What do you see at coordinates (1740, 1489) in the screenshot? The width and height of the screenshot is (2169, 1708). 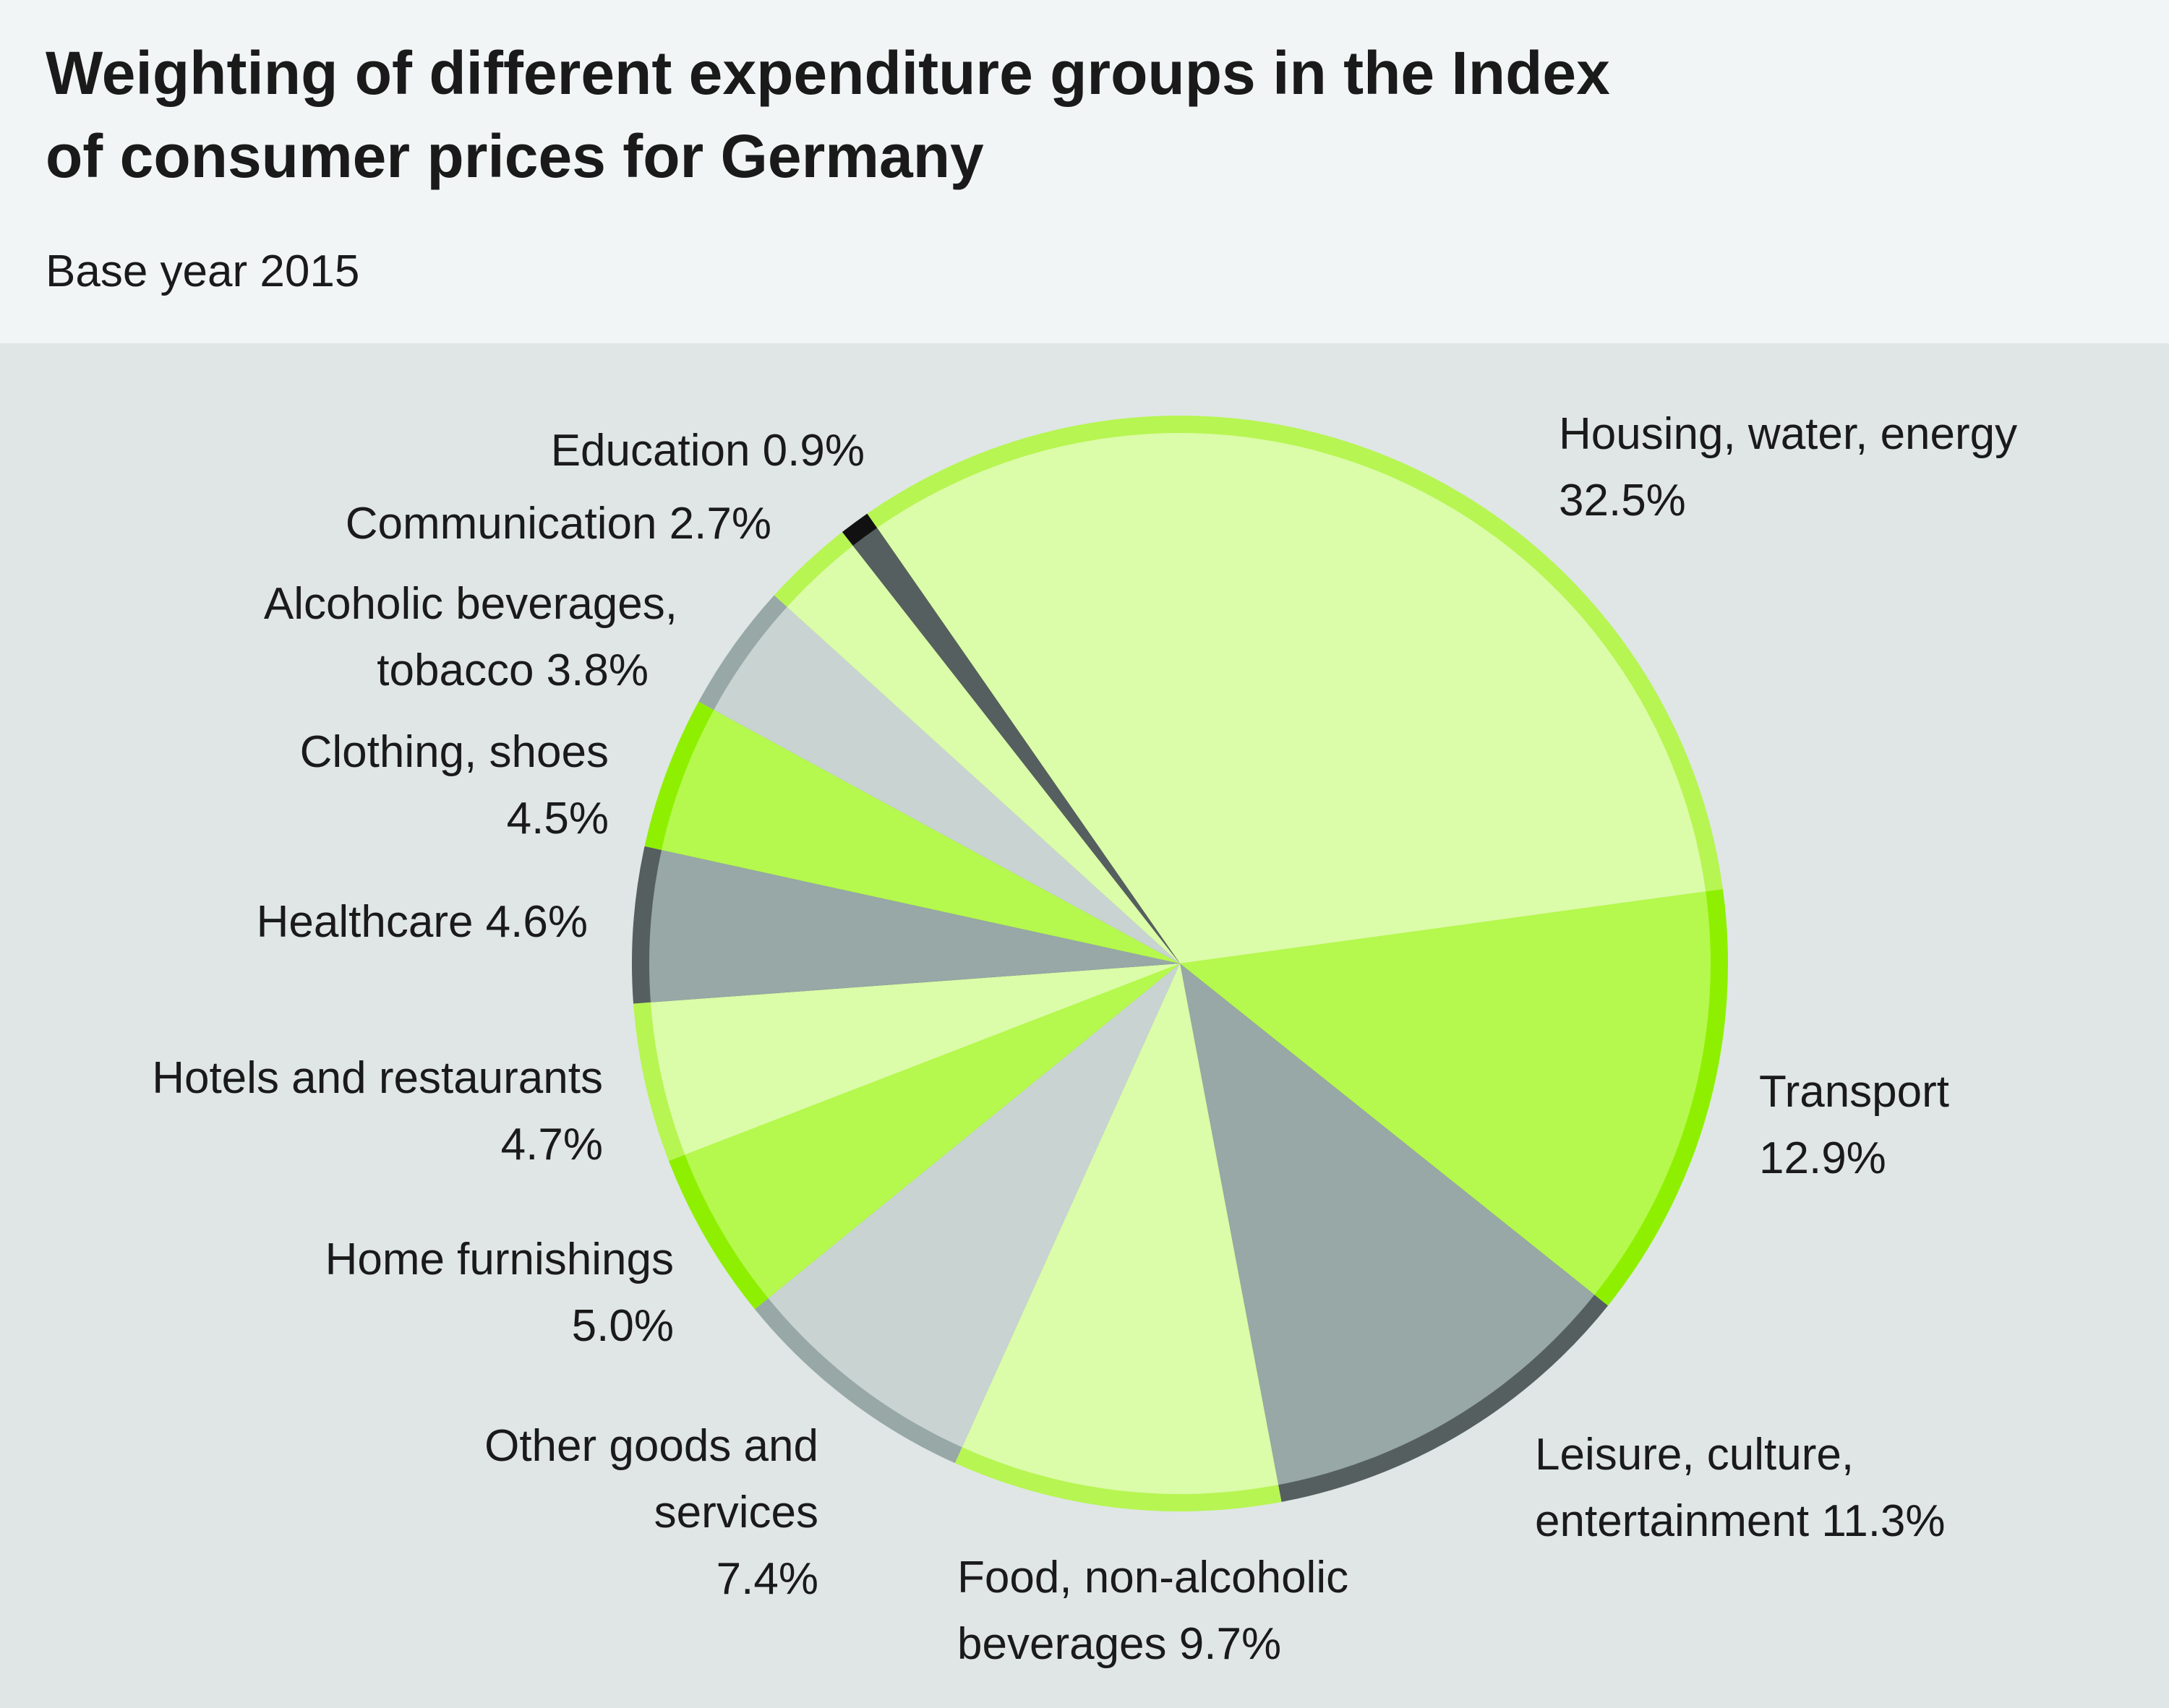 I see `label-leisure: Leisure, culture, entertainment 11.3%` at bounding box center [1740, 1489].